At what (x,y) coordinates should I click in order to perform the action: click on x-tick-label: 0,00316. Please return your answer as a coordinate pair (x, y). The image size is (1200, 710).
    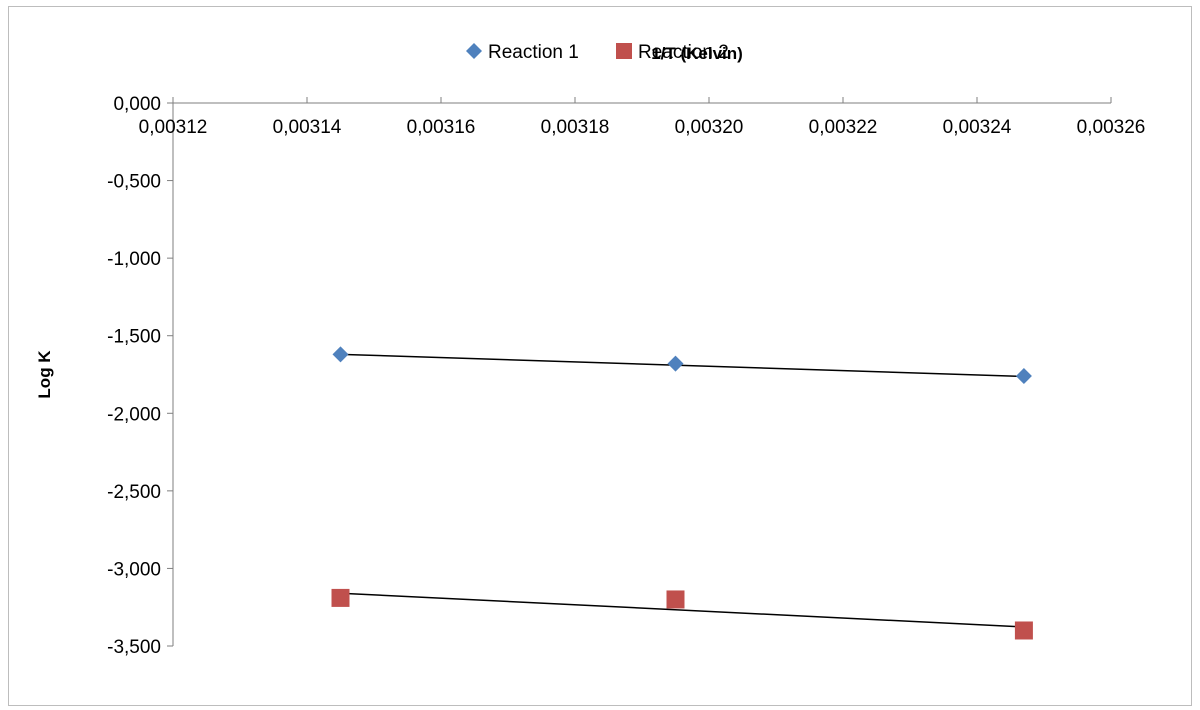
    Looking at the image, I should click on (441, 127).